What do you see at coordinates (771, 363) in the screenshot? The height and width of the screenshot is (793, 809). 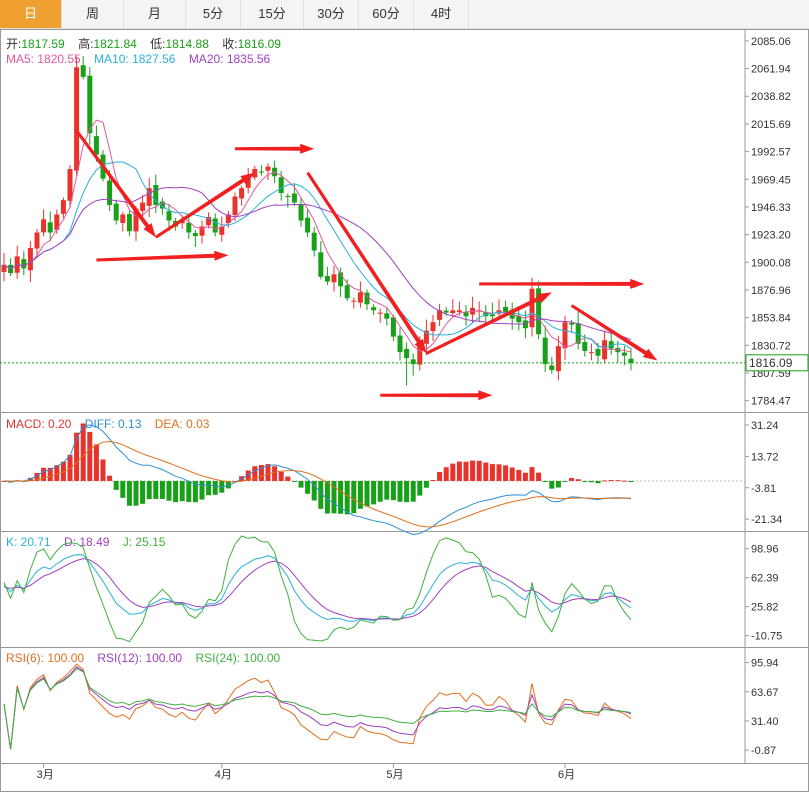 I see `last-price-label: 1816.09` at bounding box center [771, 363].